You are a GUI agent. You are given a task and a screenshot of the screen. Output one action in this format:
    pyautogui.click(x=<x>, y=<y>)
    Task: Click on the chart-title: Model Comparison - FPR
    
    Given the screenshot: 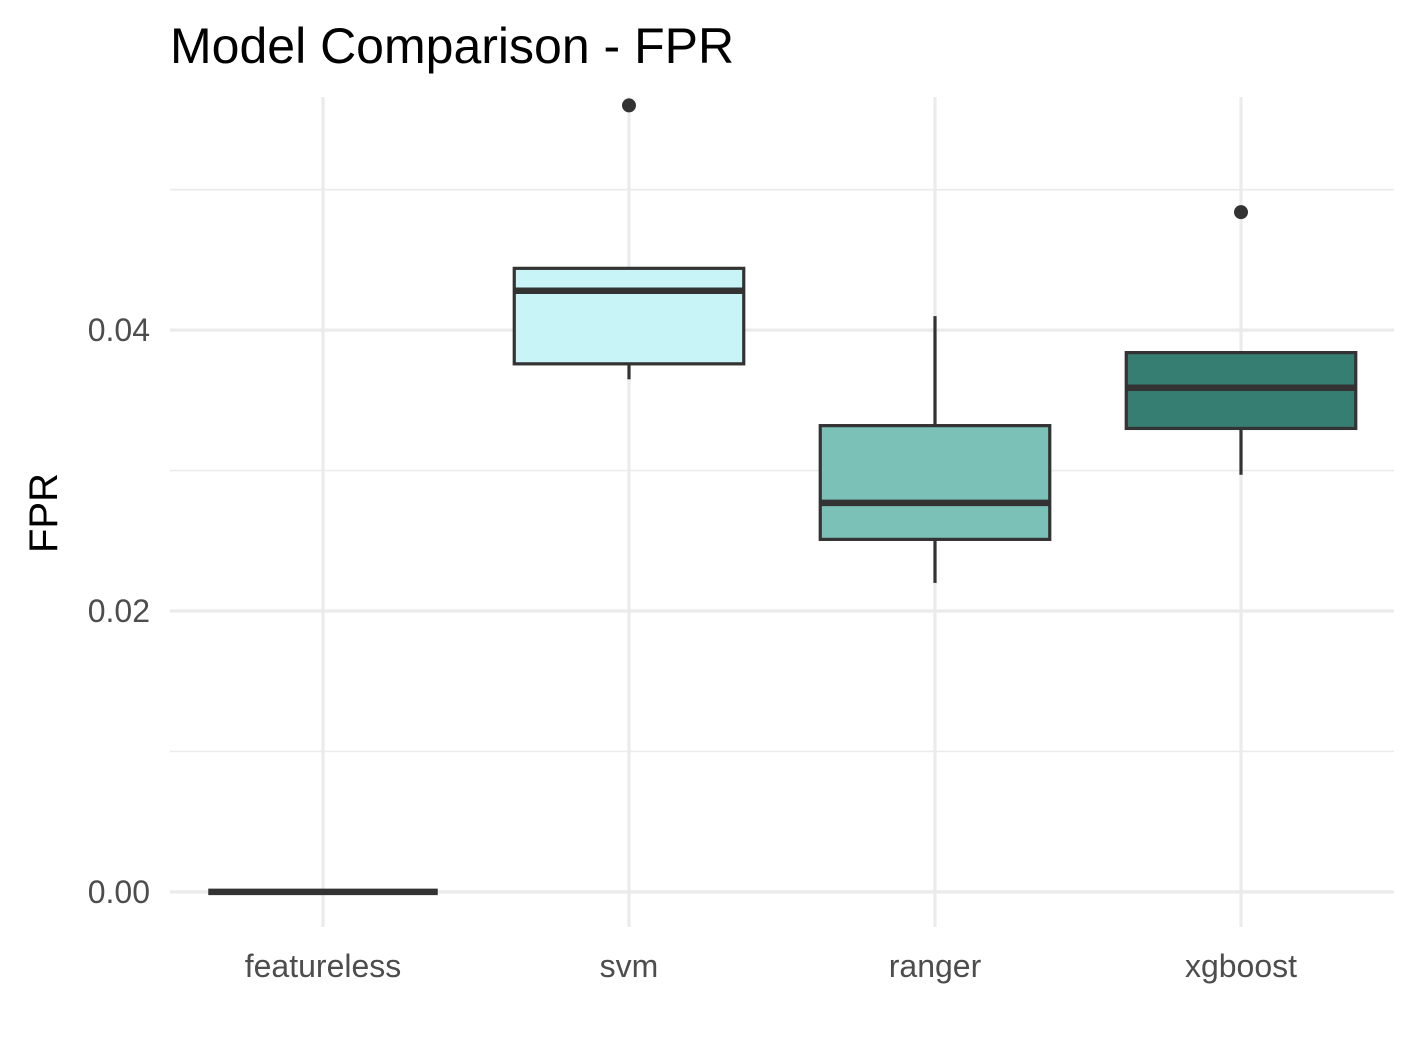 What is the action you would take?
    pyautogui.click(x=452, y=46)
    